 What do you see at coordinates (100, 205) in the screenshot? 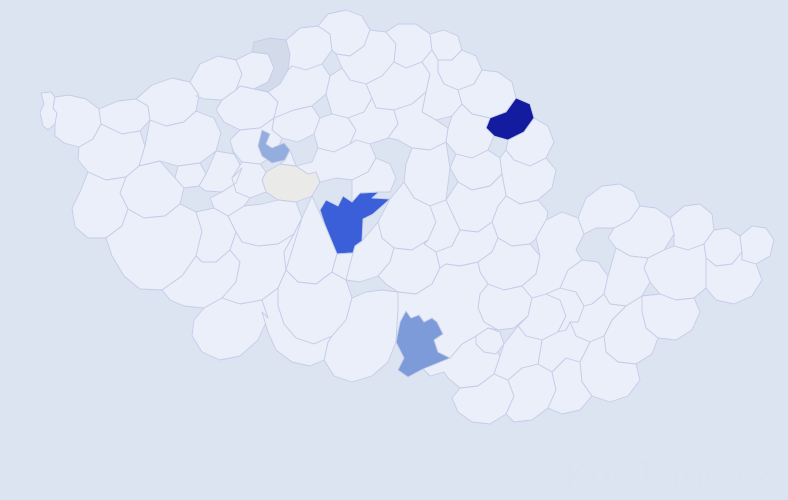
I see `district-domazlice` at bounding box center [100, 205].